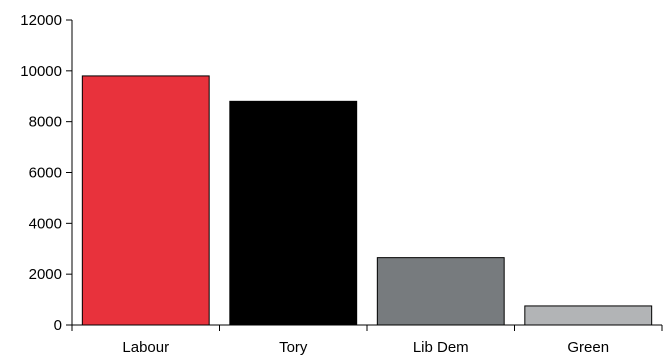 Image resolution: width=665 pixels, height=360 pixels. I want to click on y-axis: 0 2000 4000 6000 8000 10000 12000, so click(46, 173).